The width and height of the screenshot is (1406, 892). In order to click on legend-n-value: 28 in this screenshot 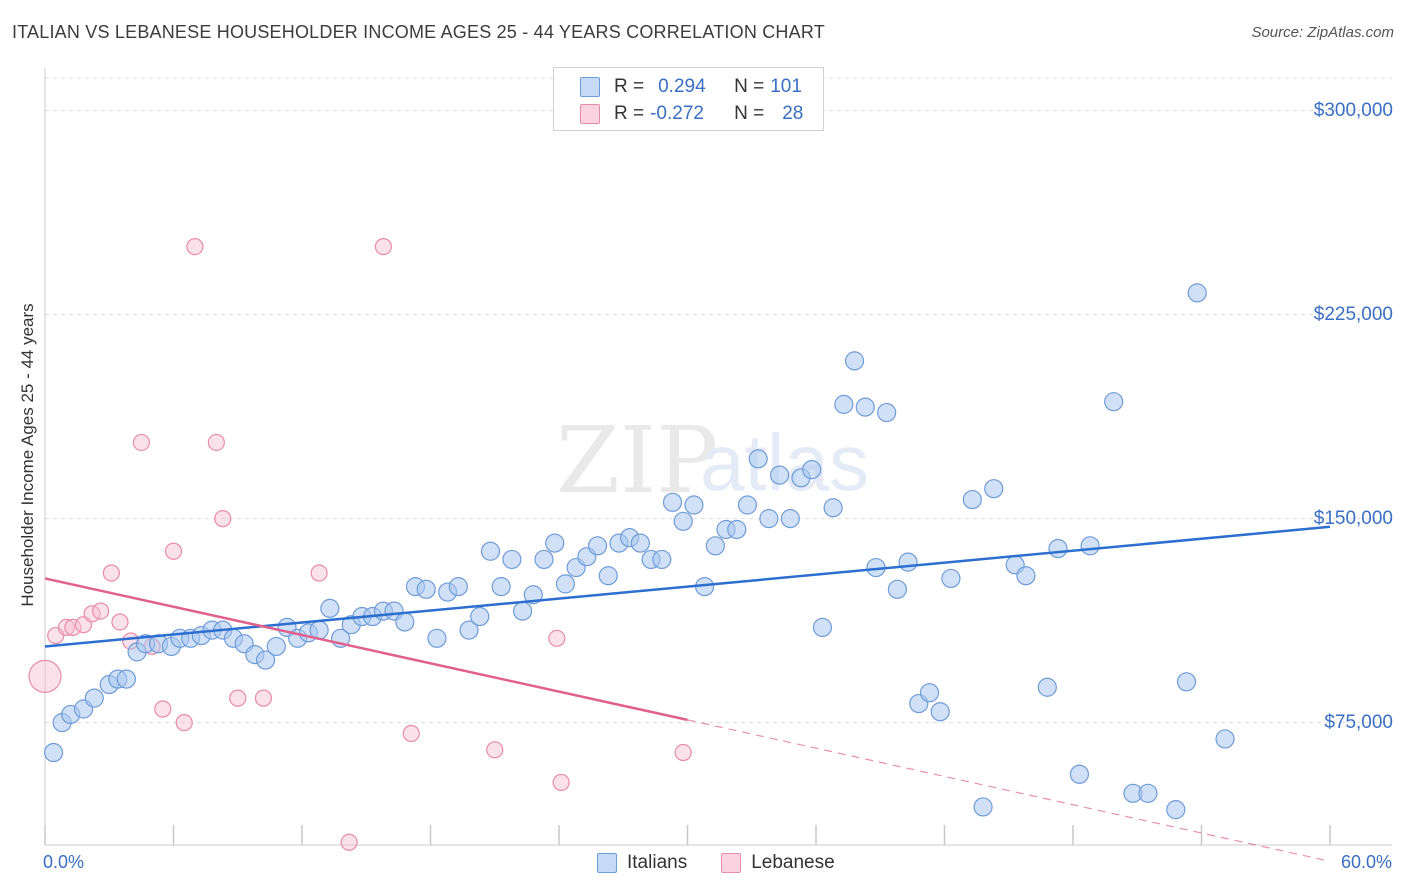, I will do `click(793, 113)`.